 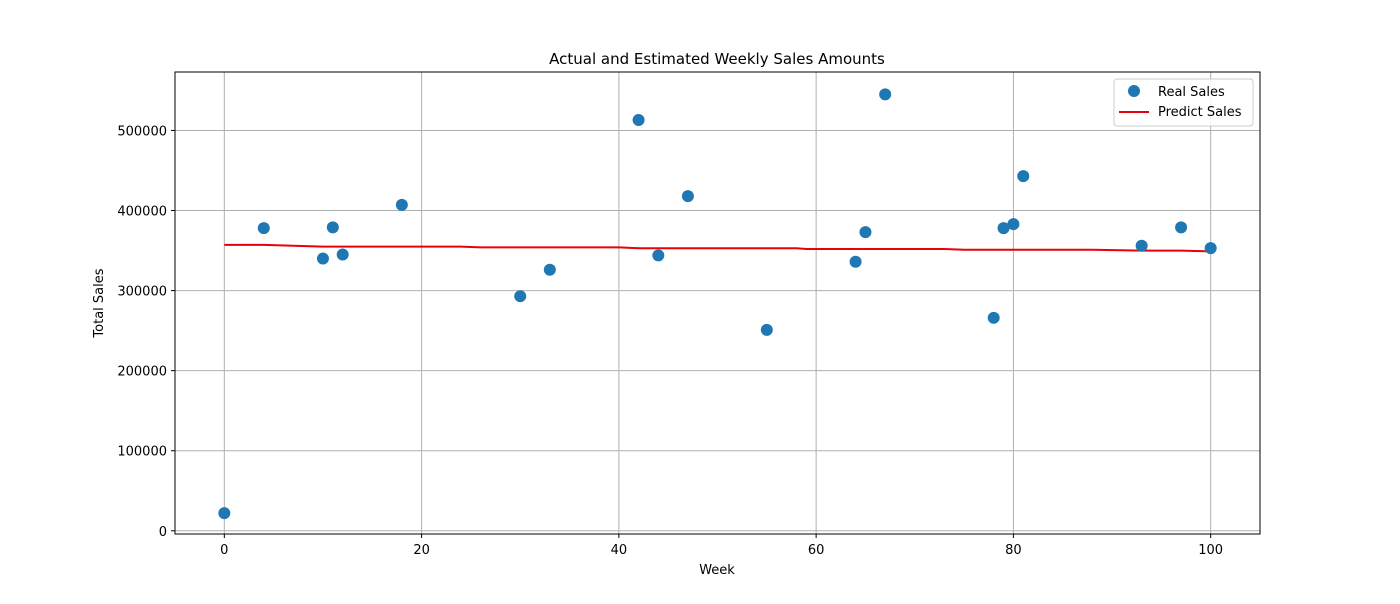 I want to click on x-axis-label: Week, so click(x=717, y=570).